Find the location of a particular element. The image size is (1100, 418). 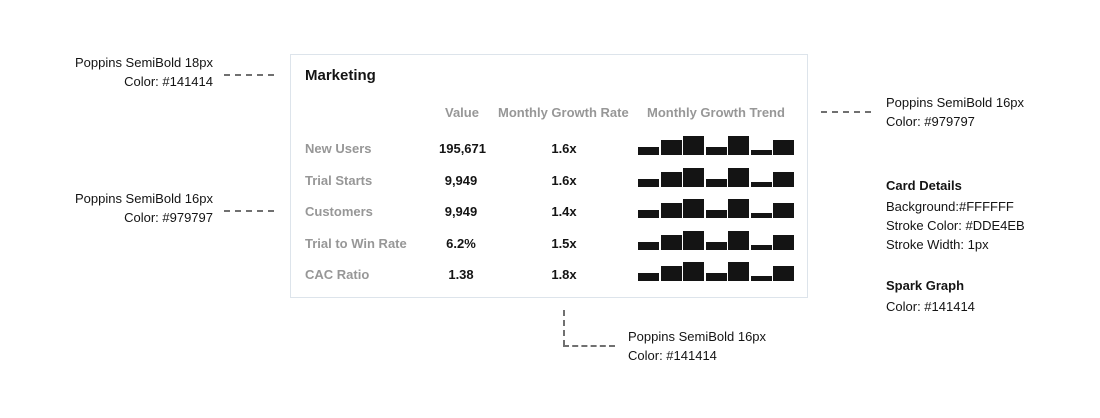

label-font-note-line2: Color: #979797 is located at coordinates (168, 217).